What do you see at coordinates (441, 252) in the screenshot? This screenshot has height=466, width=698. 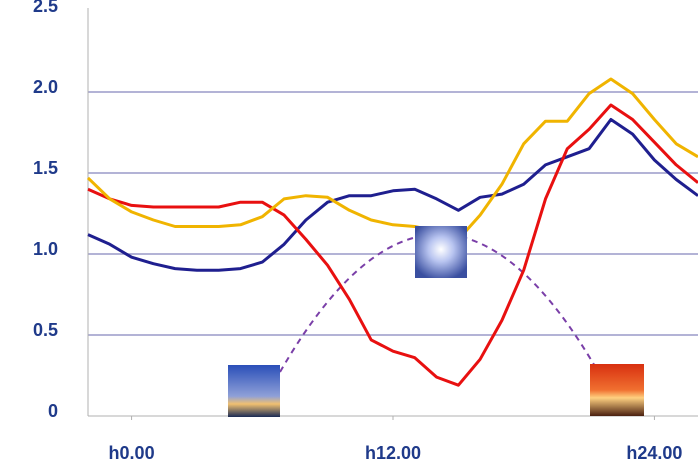 I see `noon-image` at bounding box center [441, 252].